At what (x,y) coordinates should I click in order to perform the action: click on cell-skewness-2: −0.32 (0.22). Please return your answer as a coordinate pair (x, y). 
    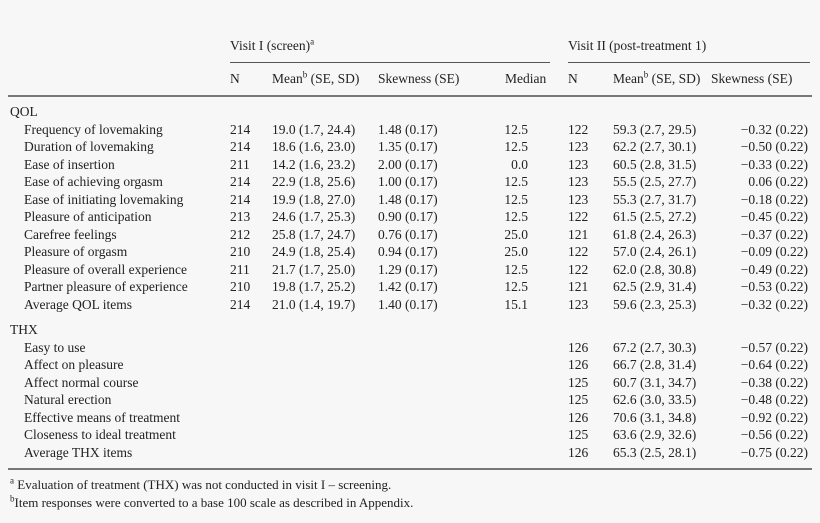
    Looking at the image, I should click on (774, 129).